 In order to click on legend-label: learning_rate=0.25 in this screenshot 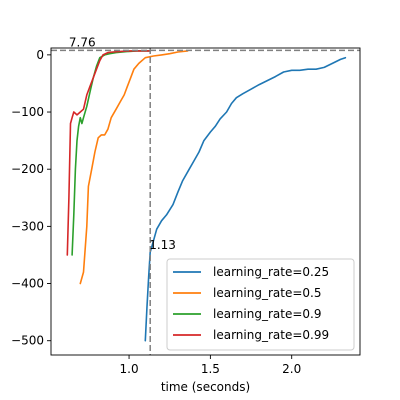, I will do `click(271, 272)`.